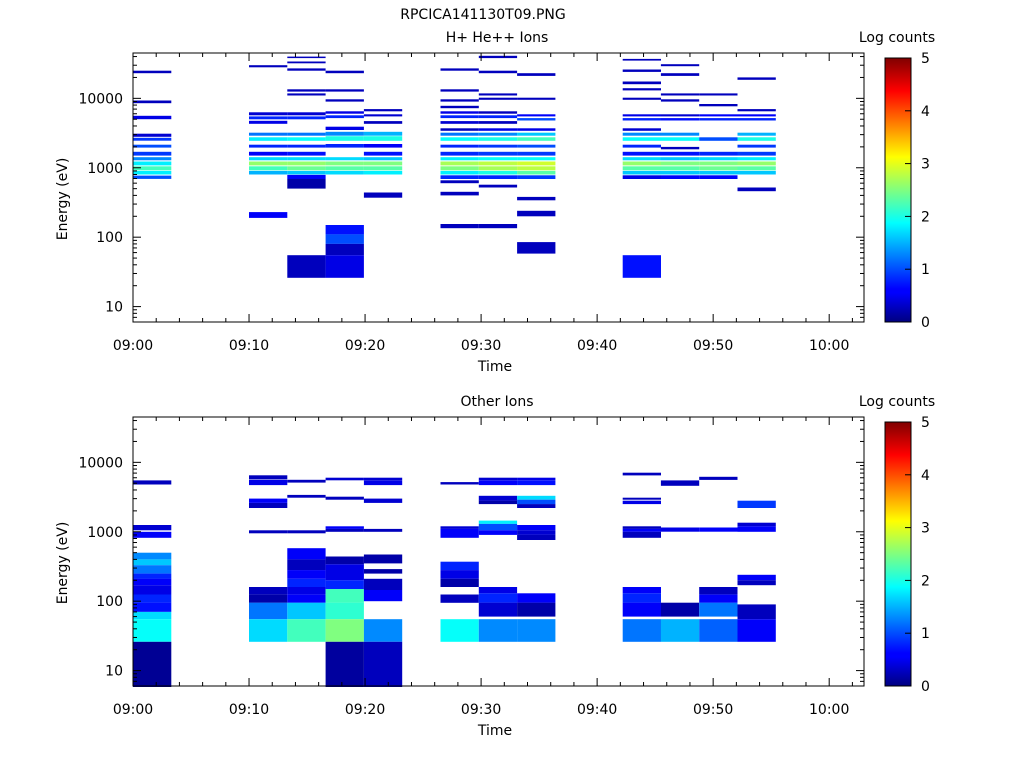 Image resolution: width=1024 pixels, height=768 pixels. Describe the element at coordinates (925, 687) in the screenshot. I see `colorbar-tick-label: 0` at that location.